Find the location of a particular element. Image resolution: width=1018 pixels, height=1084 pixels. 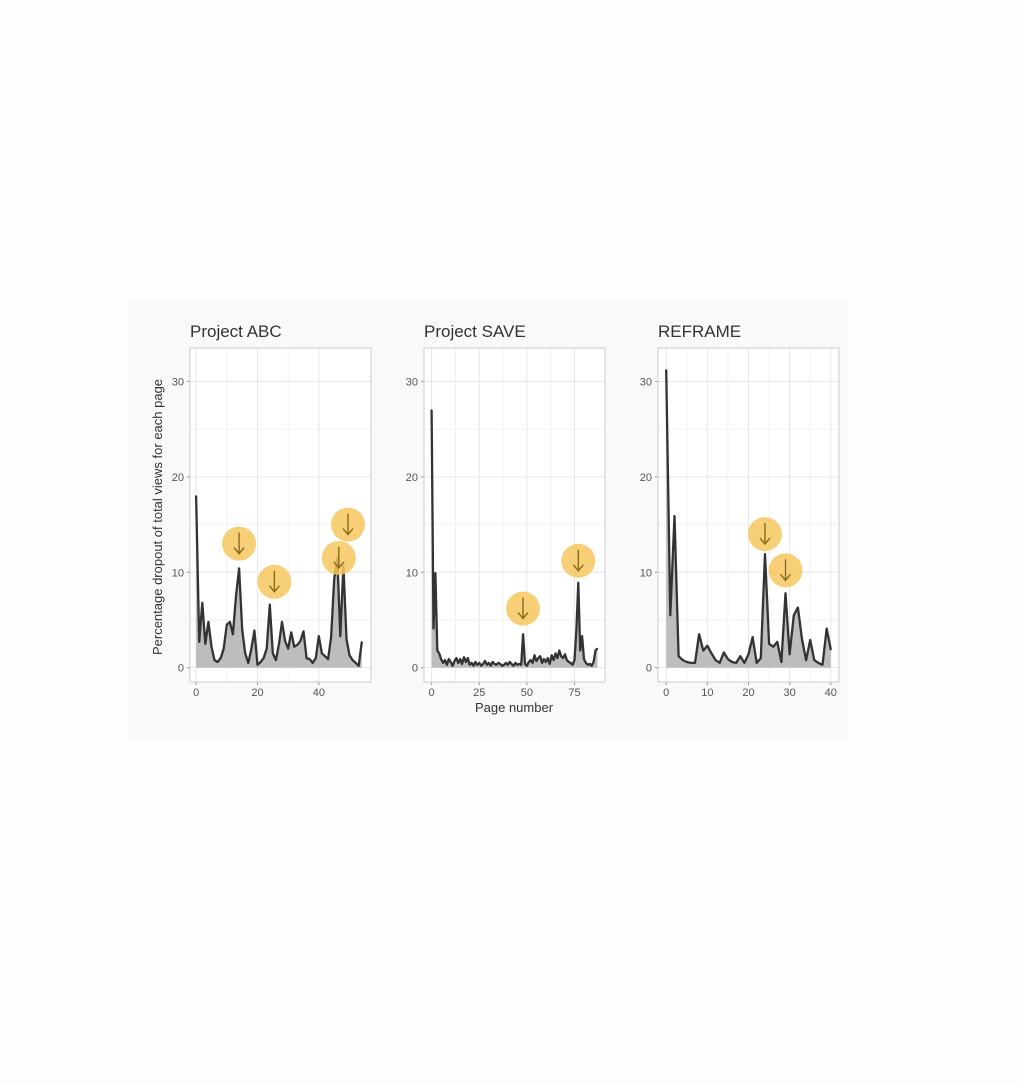

y-tick-label: 10 is located at coordinates (646, 573).